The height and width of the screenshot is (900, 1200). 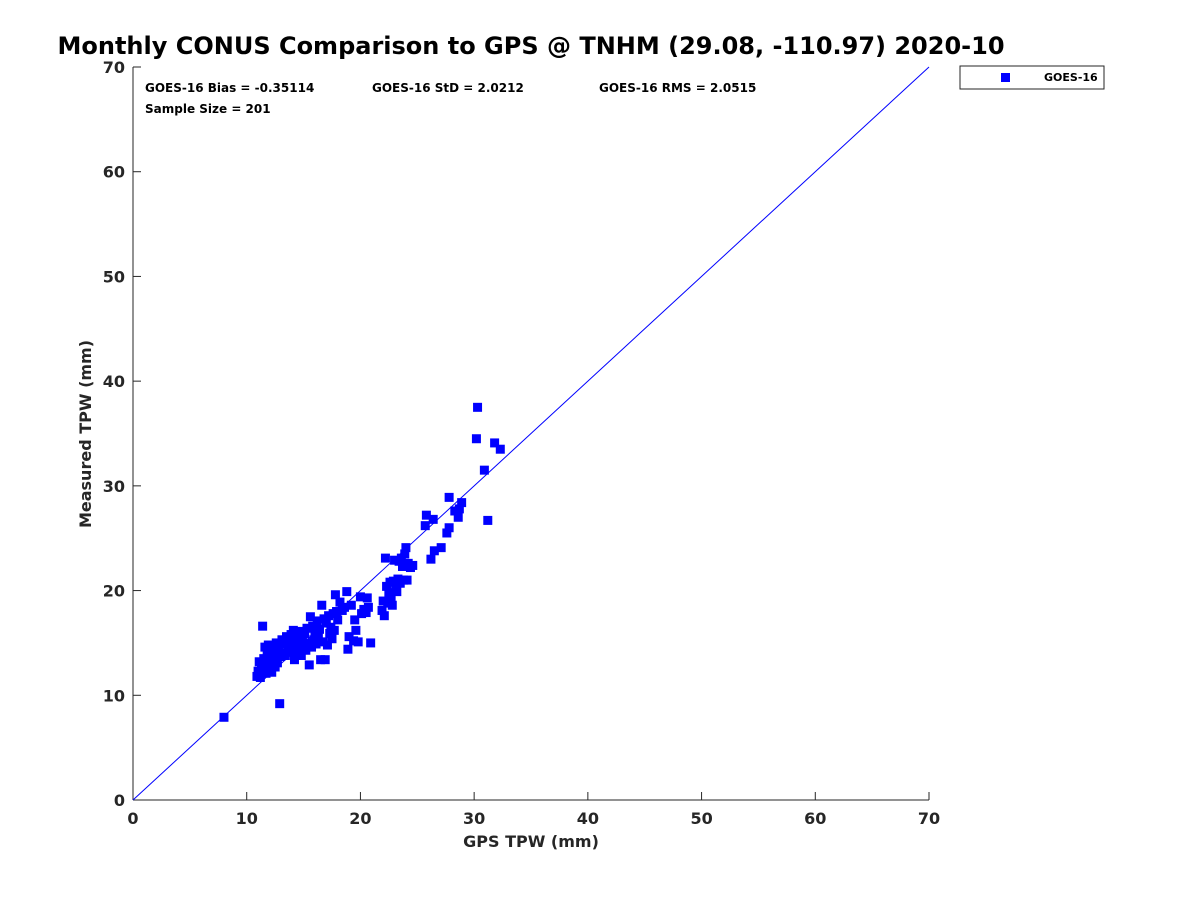 I want to click on legend-label-goes16: GOES-16, so click(x=1071, y=77).